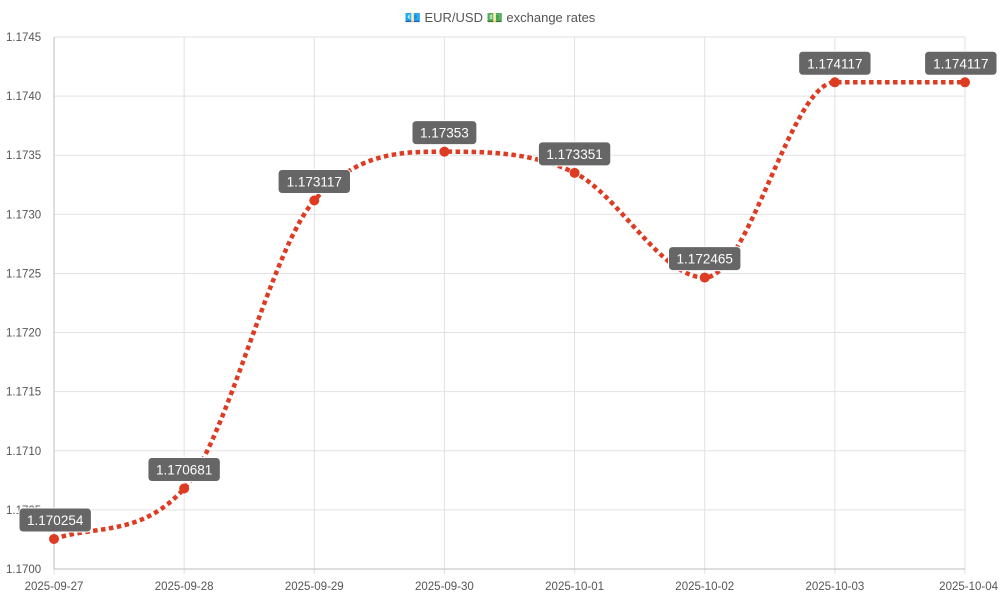 Image resolution: width=1000 pixels, height=600 pixels. I want to click on x-tick-label: 2025-10-02, so click(704, 587).